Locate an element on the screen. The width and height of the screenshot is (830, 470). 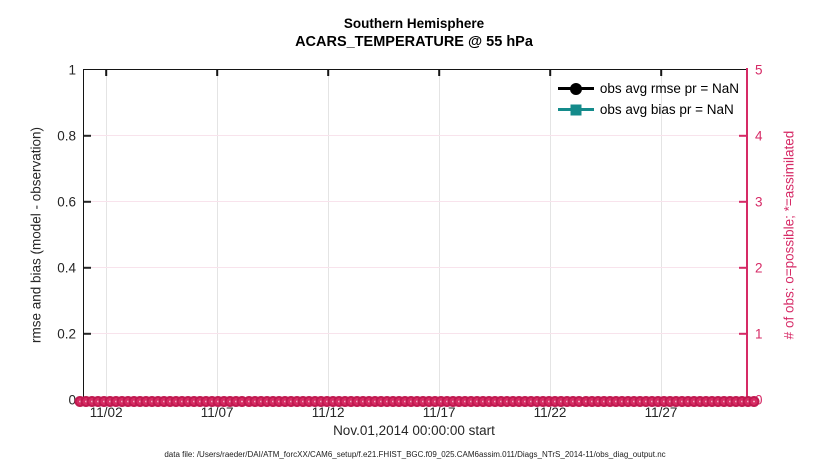
left-y-tick-label: 1 is located at coordinates (72, 70).